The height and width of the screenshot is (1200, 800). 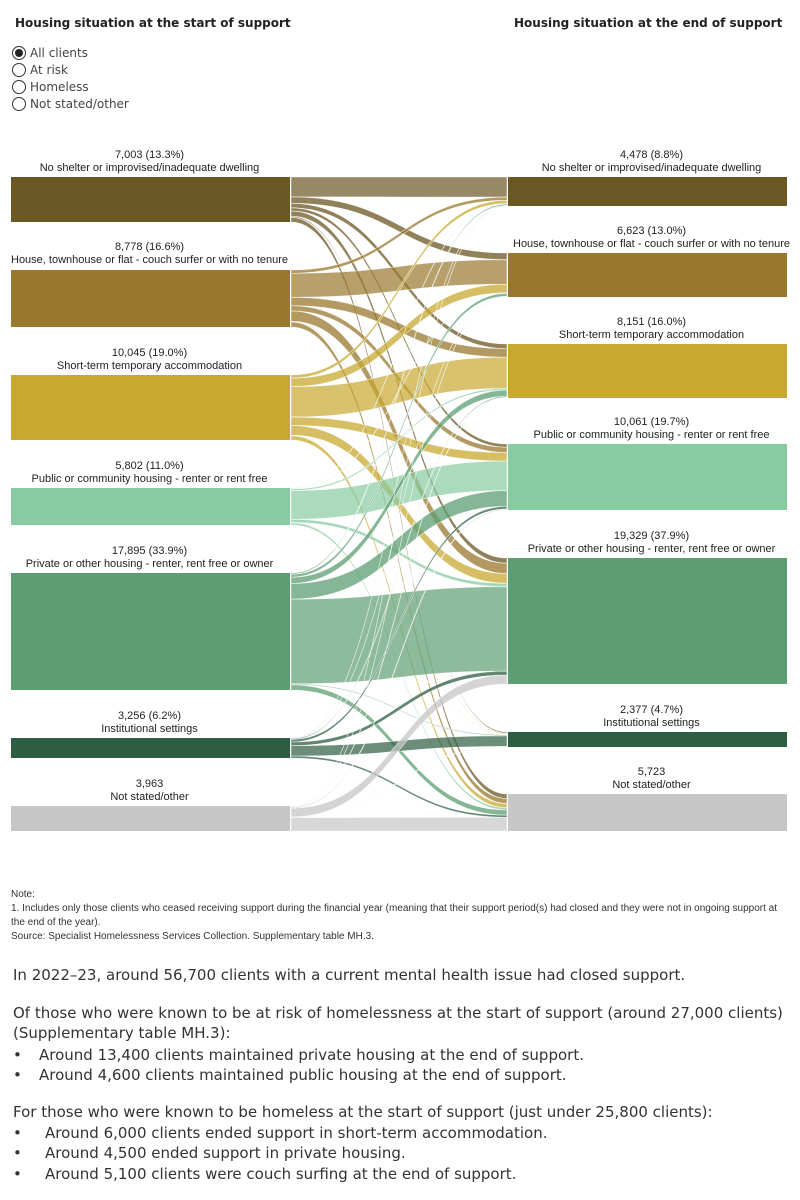 I want to click on source-node-noshelter, so click(x=150, y=199).